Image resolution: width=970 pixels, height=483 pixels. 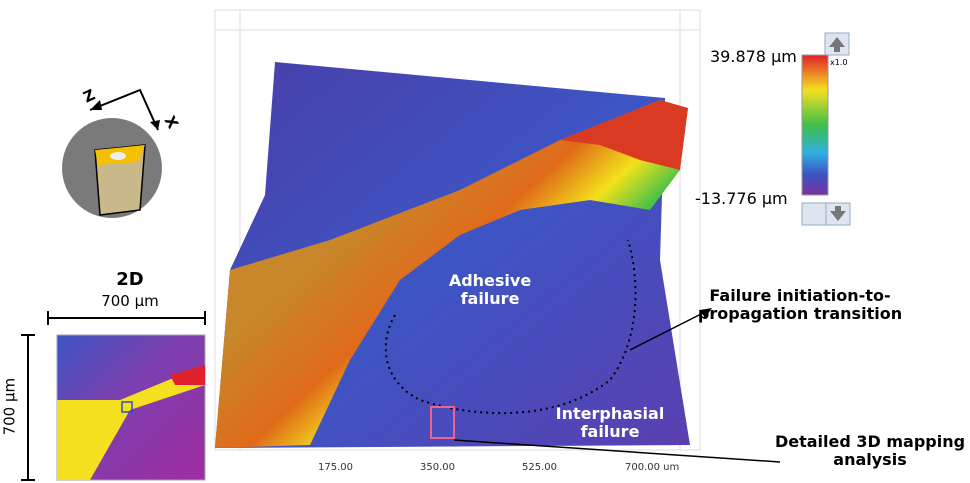 What do you see at coordinates (610, 423) in the screenshot?
I see `annotation-interphasial: Interphasial failure` at bounding box center [610, 423].